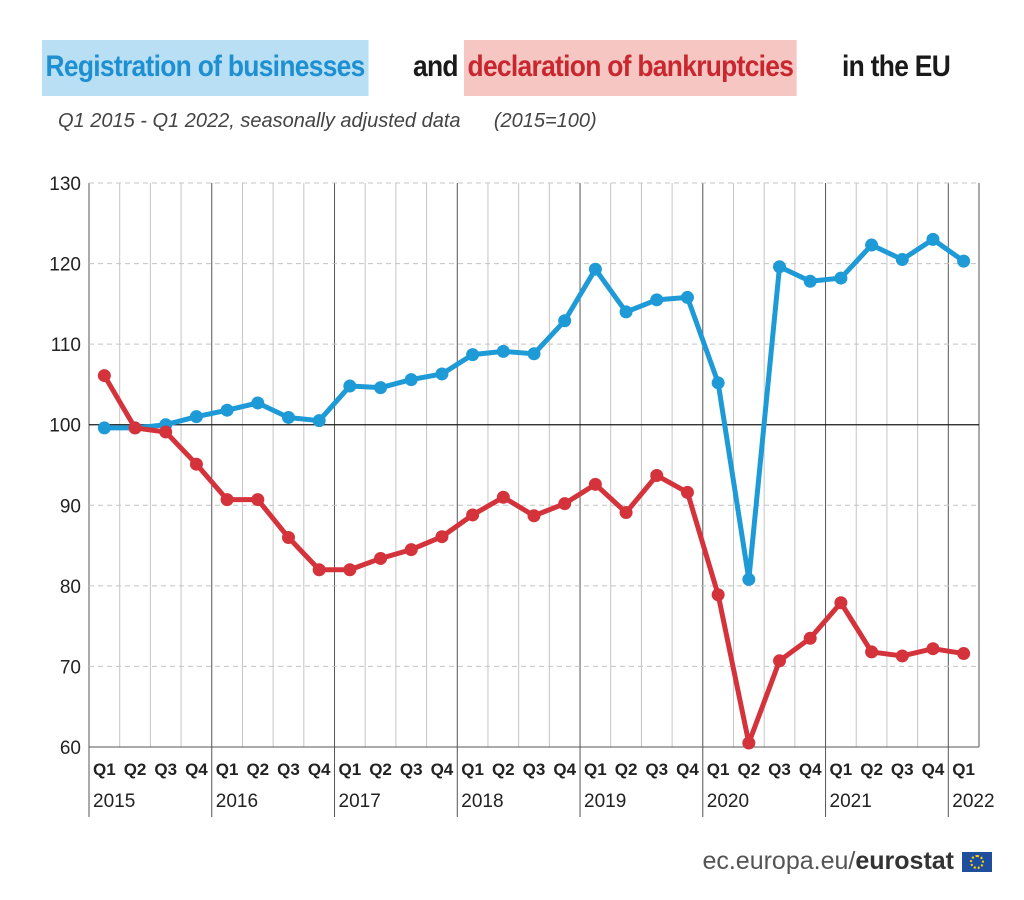  I want to click on x-year-label: 2018, so click(482, 801).